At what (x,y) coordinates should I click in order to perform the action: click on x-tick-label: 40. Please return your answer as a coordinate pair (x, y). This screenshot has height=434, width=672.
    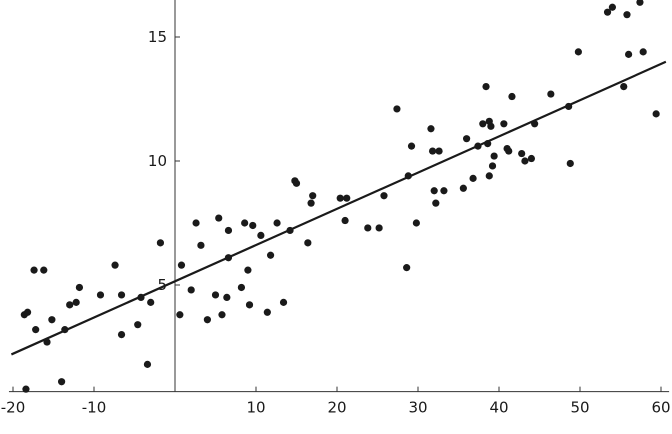
    Looking at the image, I should click on (498, 408).